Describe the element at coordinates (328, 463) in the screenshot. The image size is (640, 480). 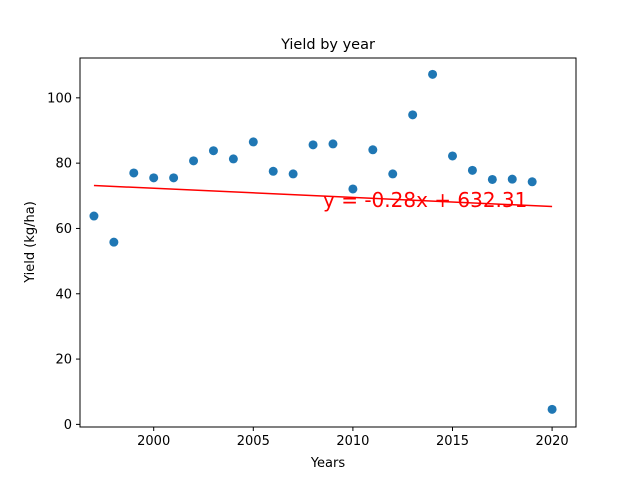
I see `x-axis-label: Years` at that location.